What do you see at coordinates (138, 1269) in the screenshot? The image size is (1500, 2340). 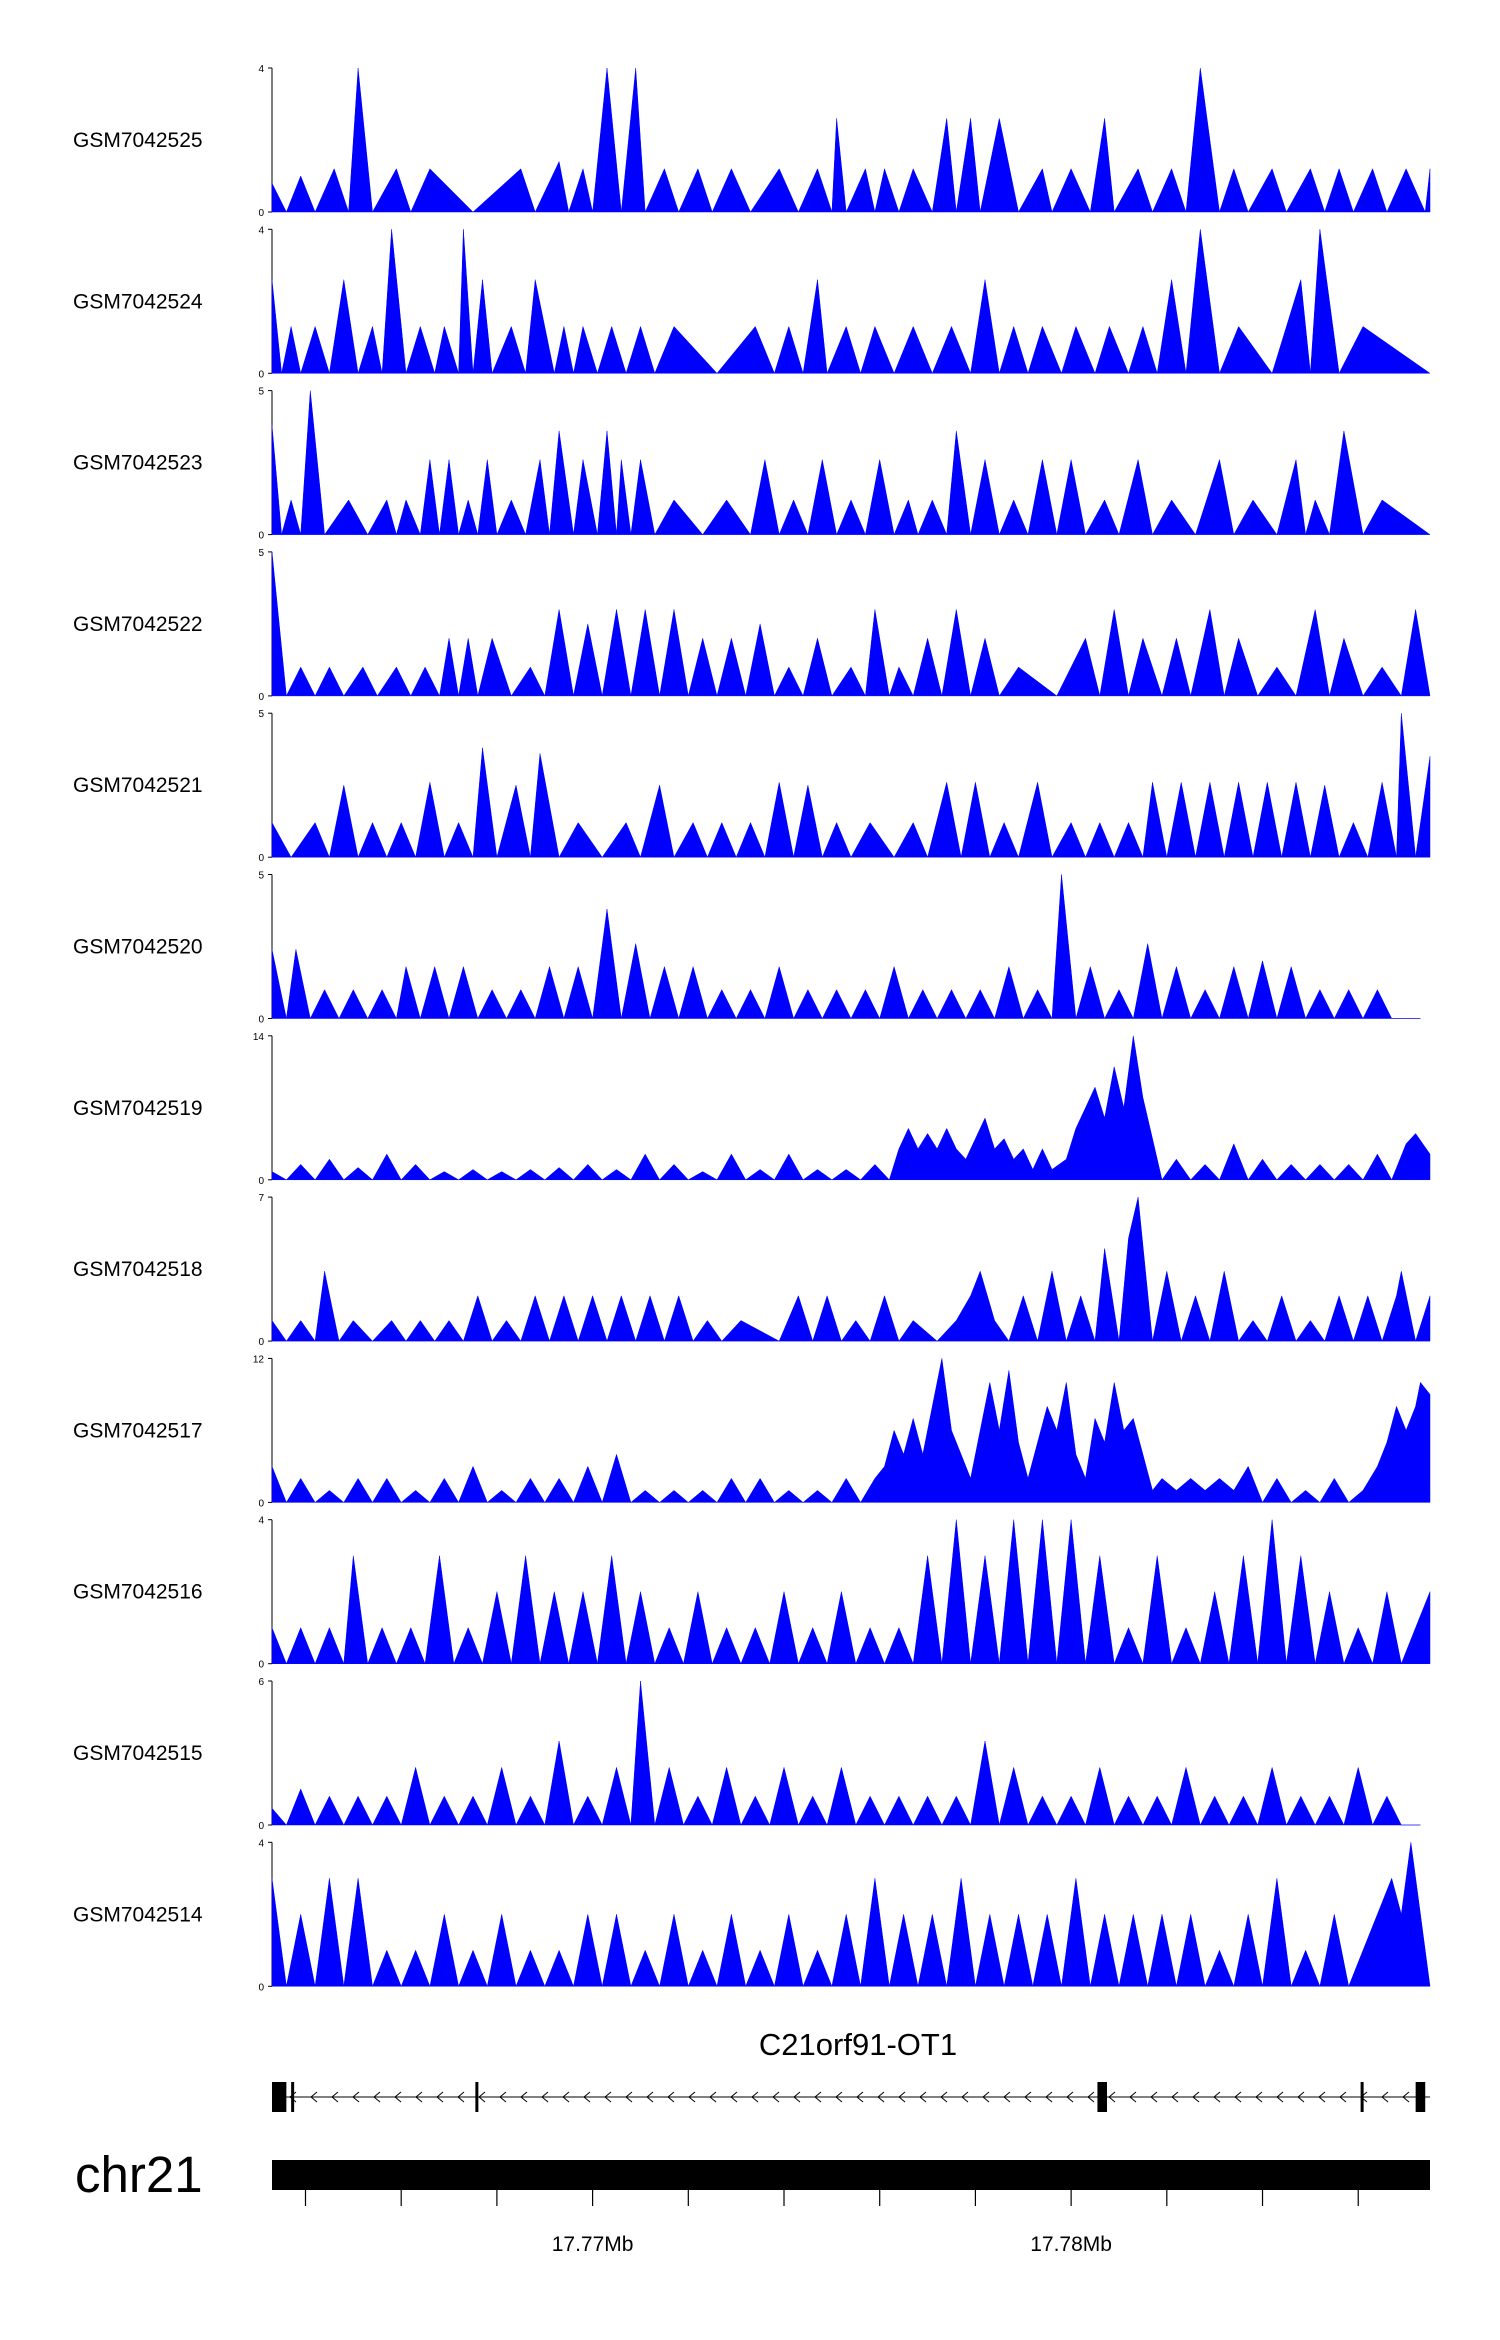 I see `track-label: GSM7042518` at bounding box center [138, 1269].